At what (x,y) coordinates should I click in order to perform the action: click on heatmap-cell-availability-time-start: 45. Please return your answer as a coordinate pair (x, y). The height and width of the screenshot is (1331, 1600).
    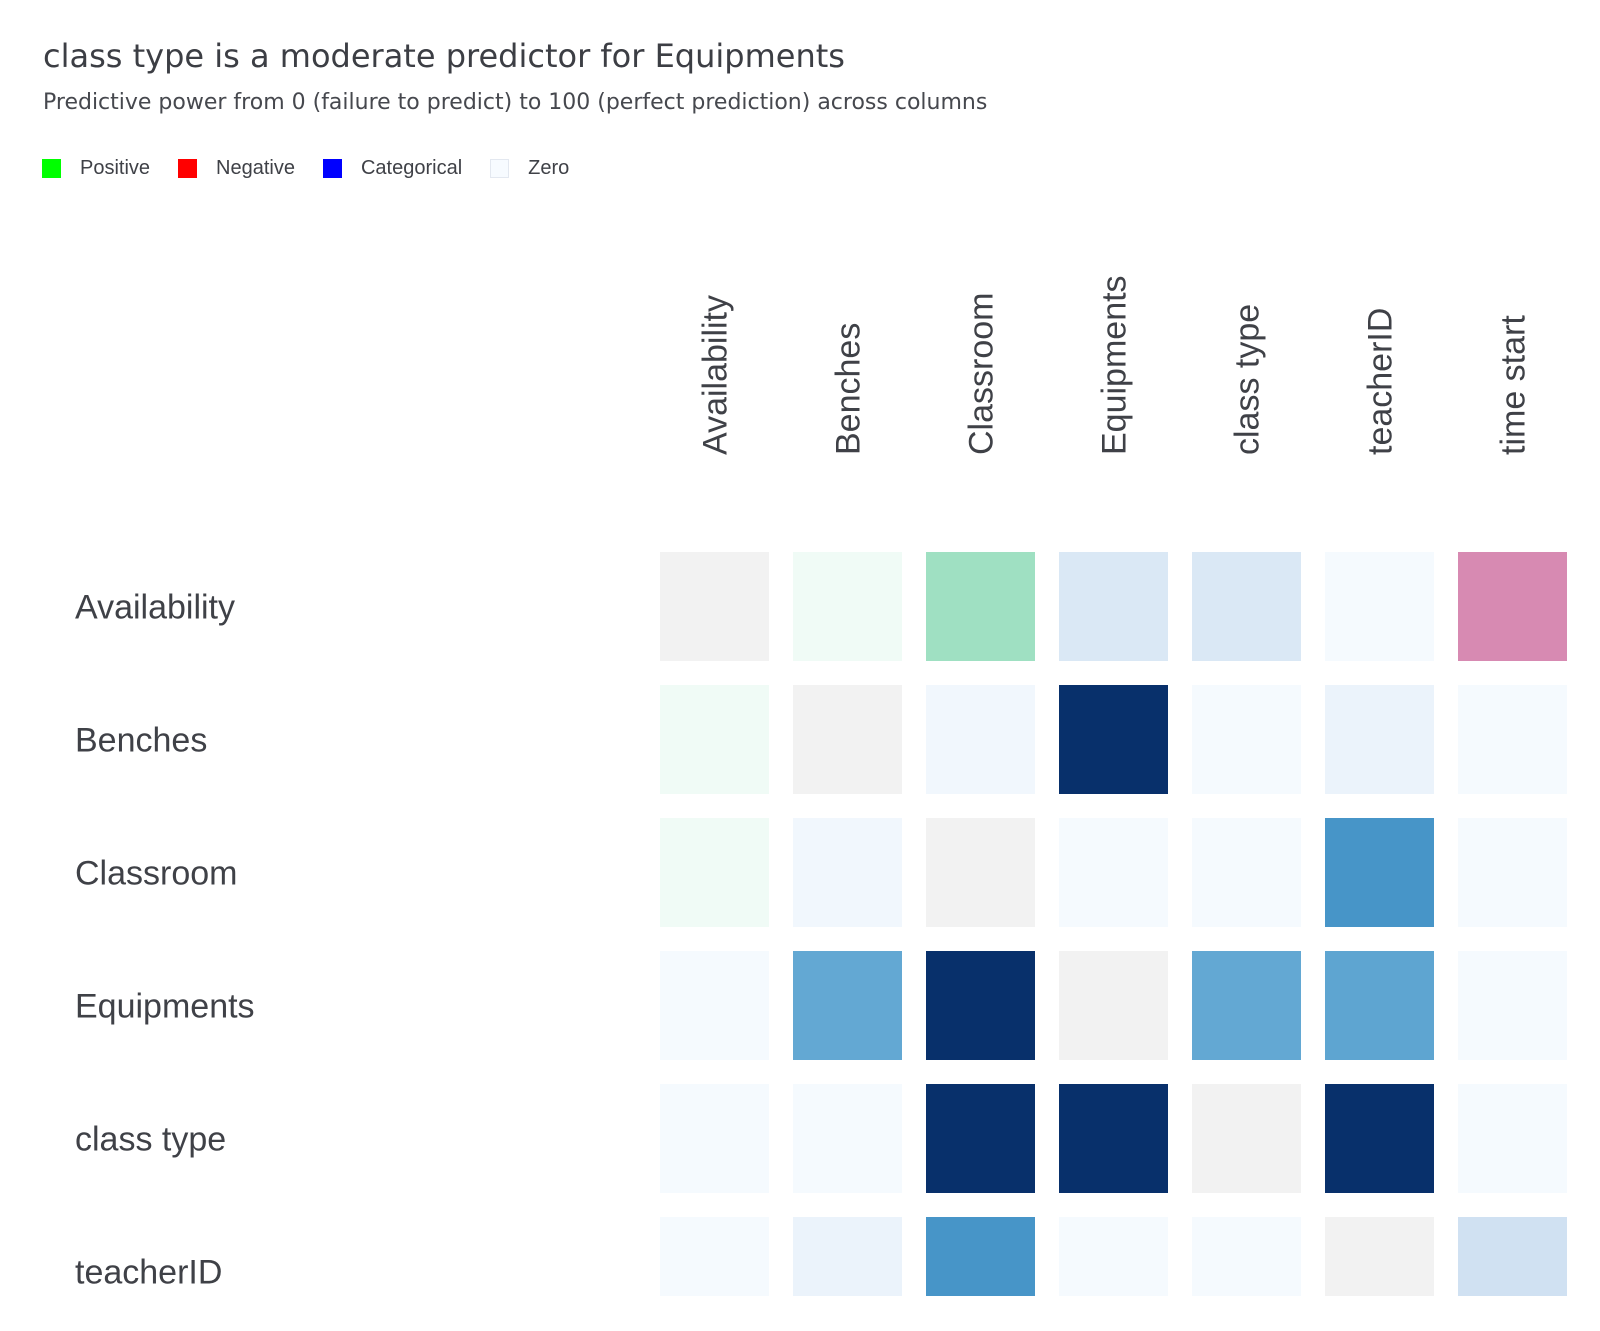
    Looking at the image, I should click on (1512, 606).